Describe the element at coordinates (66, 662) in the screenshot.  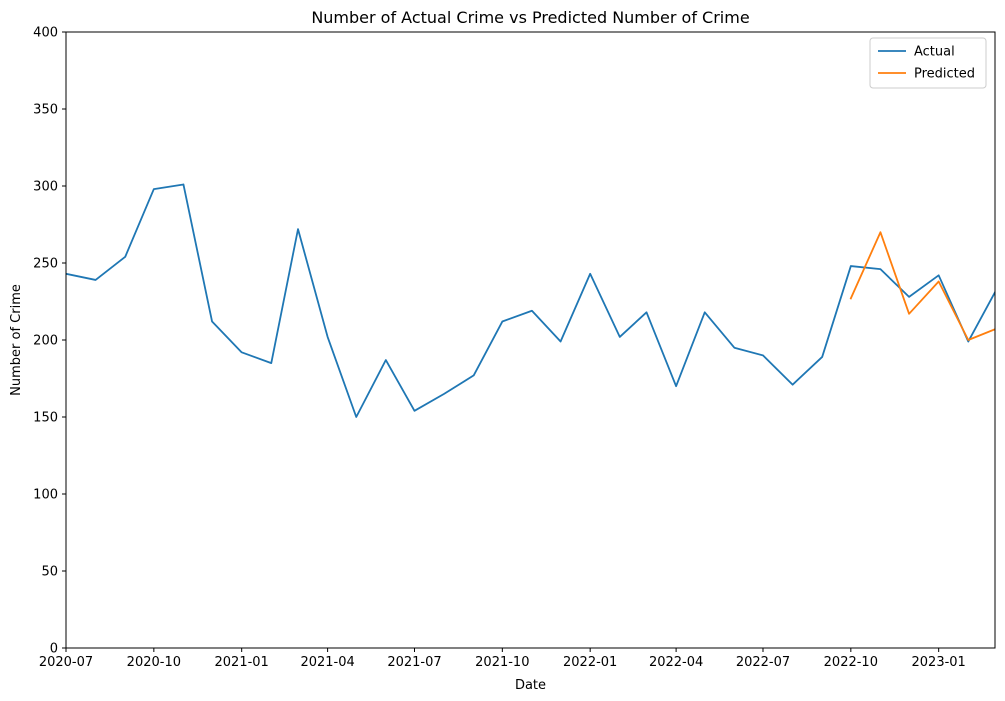
I see `x-tick-label: 2020-07` at that location.